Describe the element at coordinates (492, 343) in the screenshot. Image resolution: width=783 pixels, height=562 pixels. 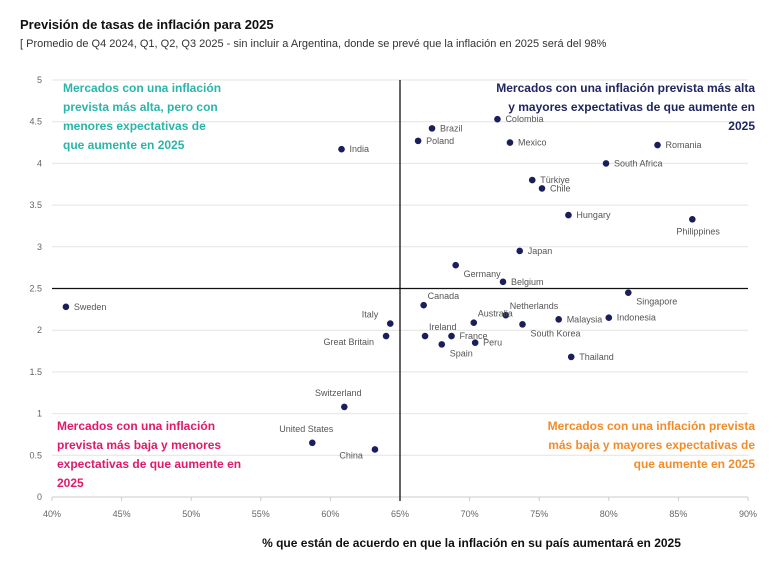
I see `point-label: Peru` at that location.